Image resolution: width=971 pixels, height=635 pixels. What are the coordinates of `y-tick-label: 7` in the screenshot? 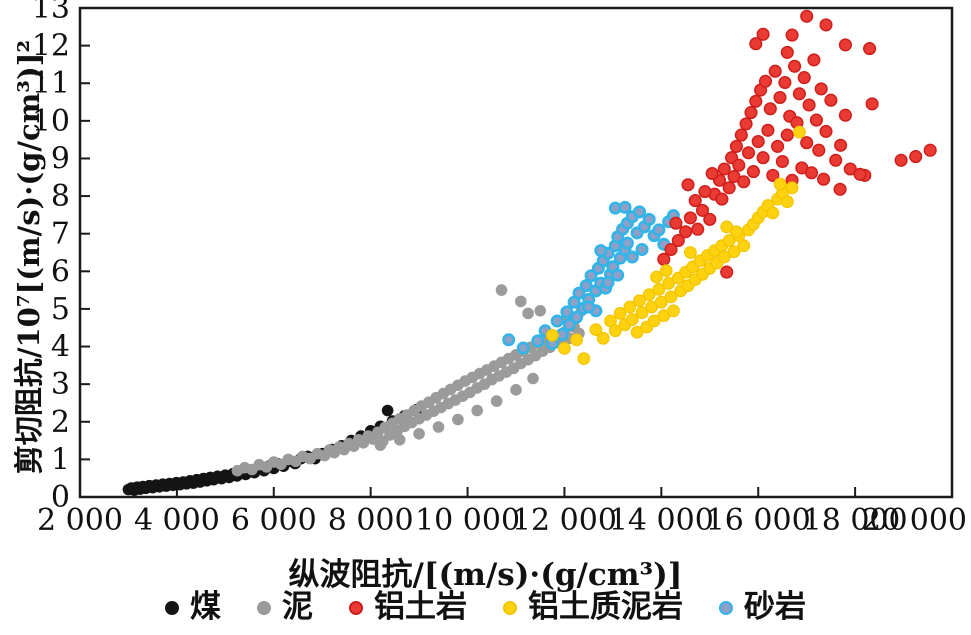 It's located at (60, 234).